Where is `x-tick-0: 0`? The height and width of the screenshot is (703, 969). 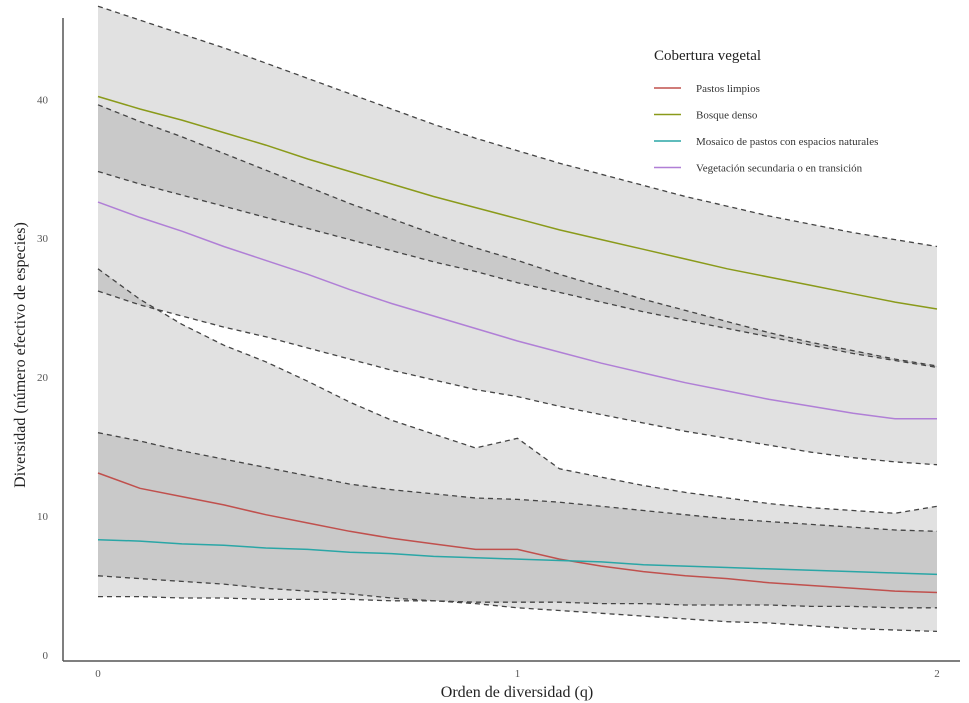
x-tick-0: 0 is located at coordinates (98, 674).